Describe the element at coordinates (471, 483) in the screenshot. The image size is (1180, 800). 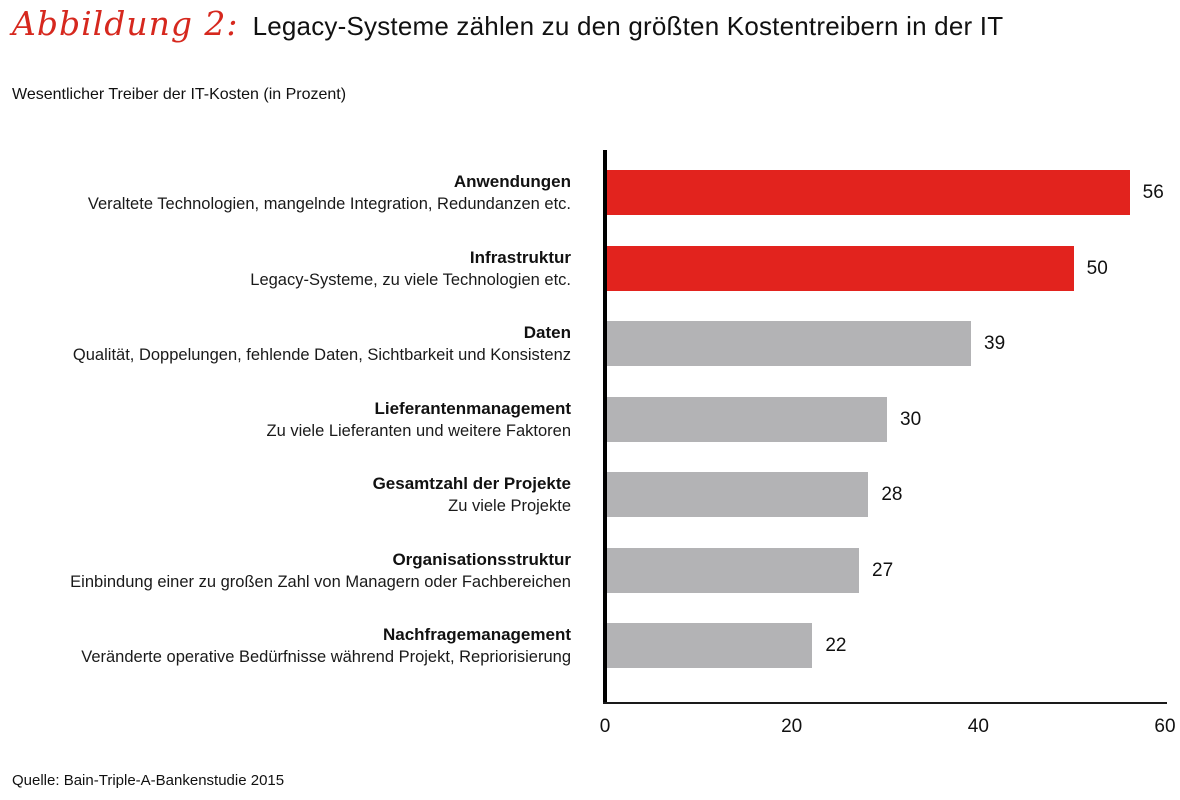
I see `category-label: Gesamtzahl der Projekte` at that location.